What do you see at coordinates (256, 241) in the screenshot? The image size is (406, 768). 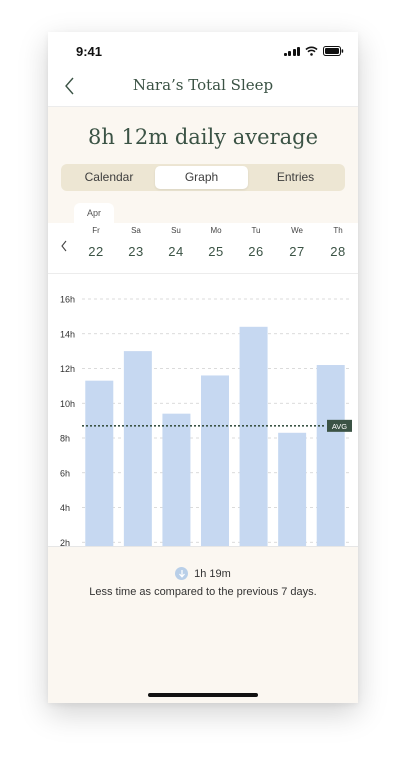 I see `day-tuesday: Tu 26` at bounding box center [256, 241].